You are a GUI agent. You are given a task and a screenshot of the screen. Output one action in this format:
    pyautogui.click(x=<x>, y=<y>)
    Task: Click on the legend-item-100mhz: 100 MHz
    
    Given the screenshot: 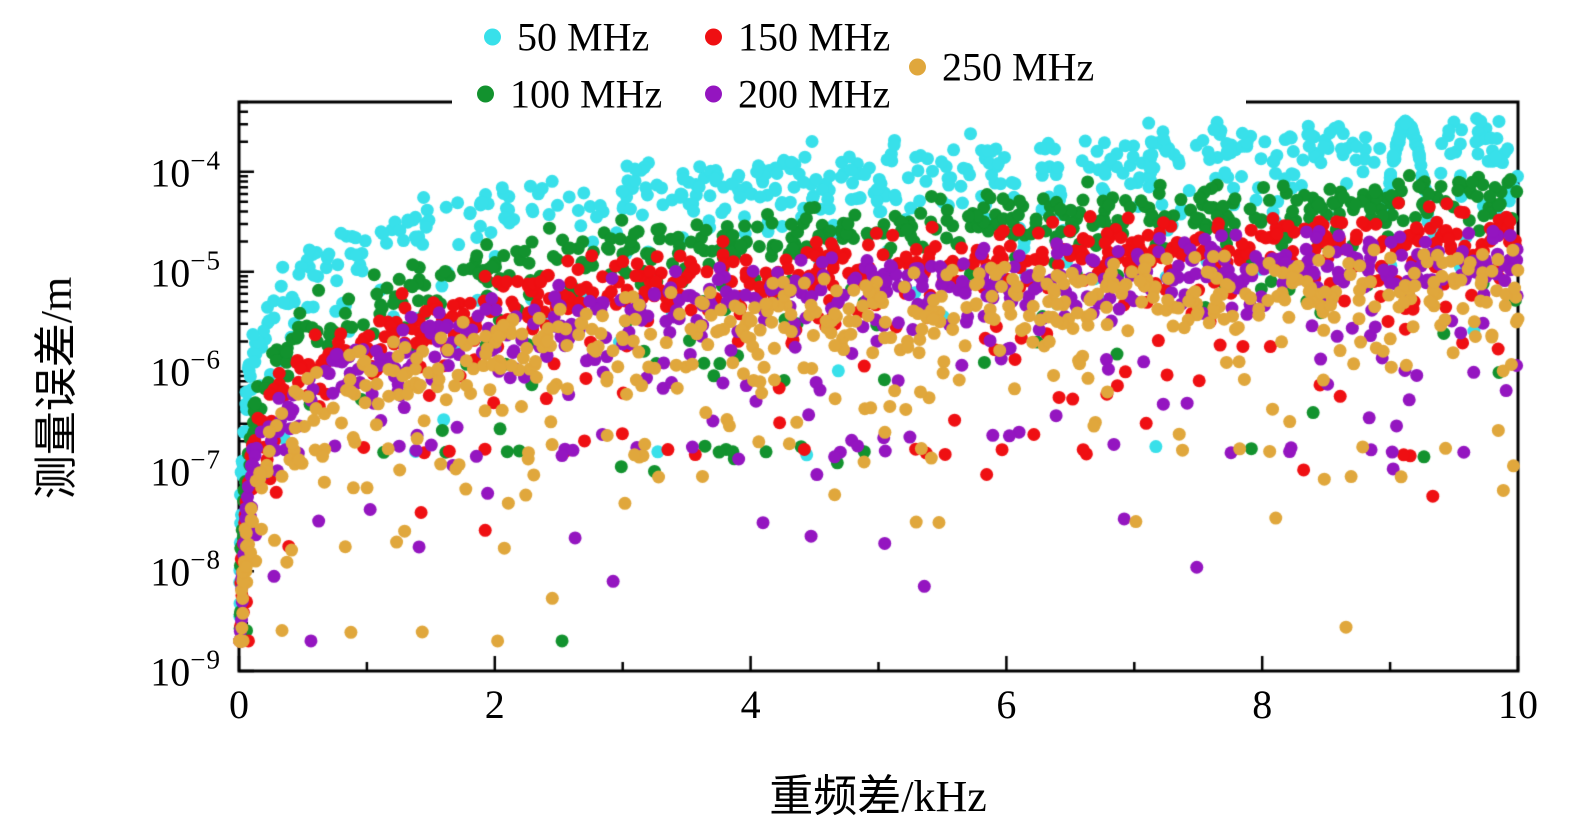 What is the action you would take?
    pyautogui.click(x=569, y=94)
    